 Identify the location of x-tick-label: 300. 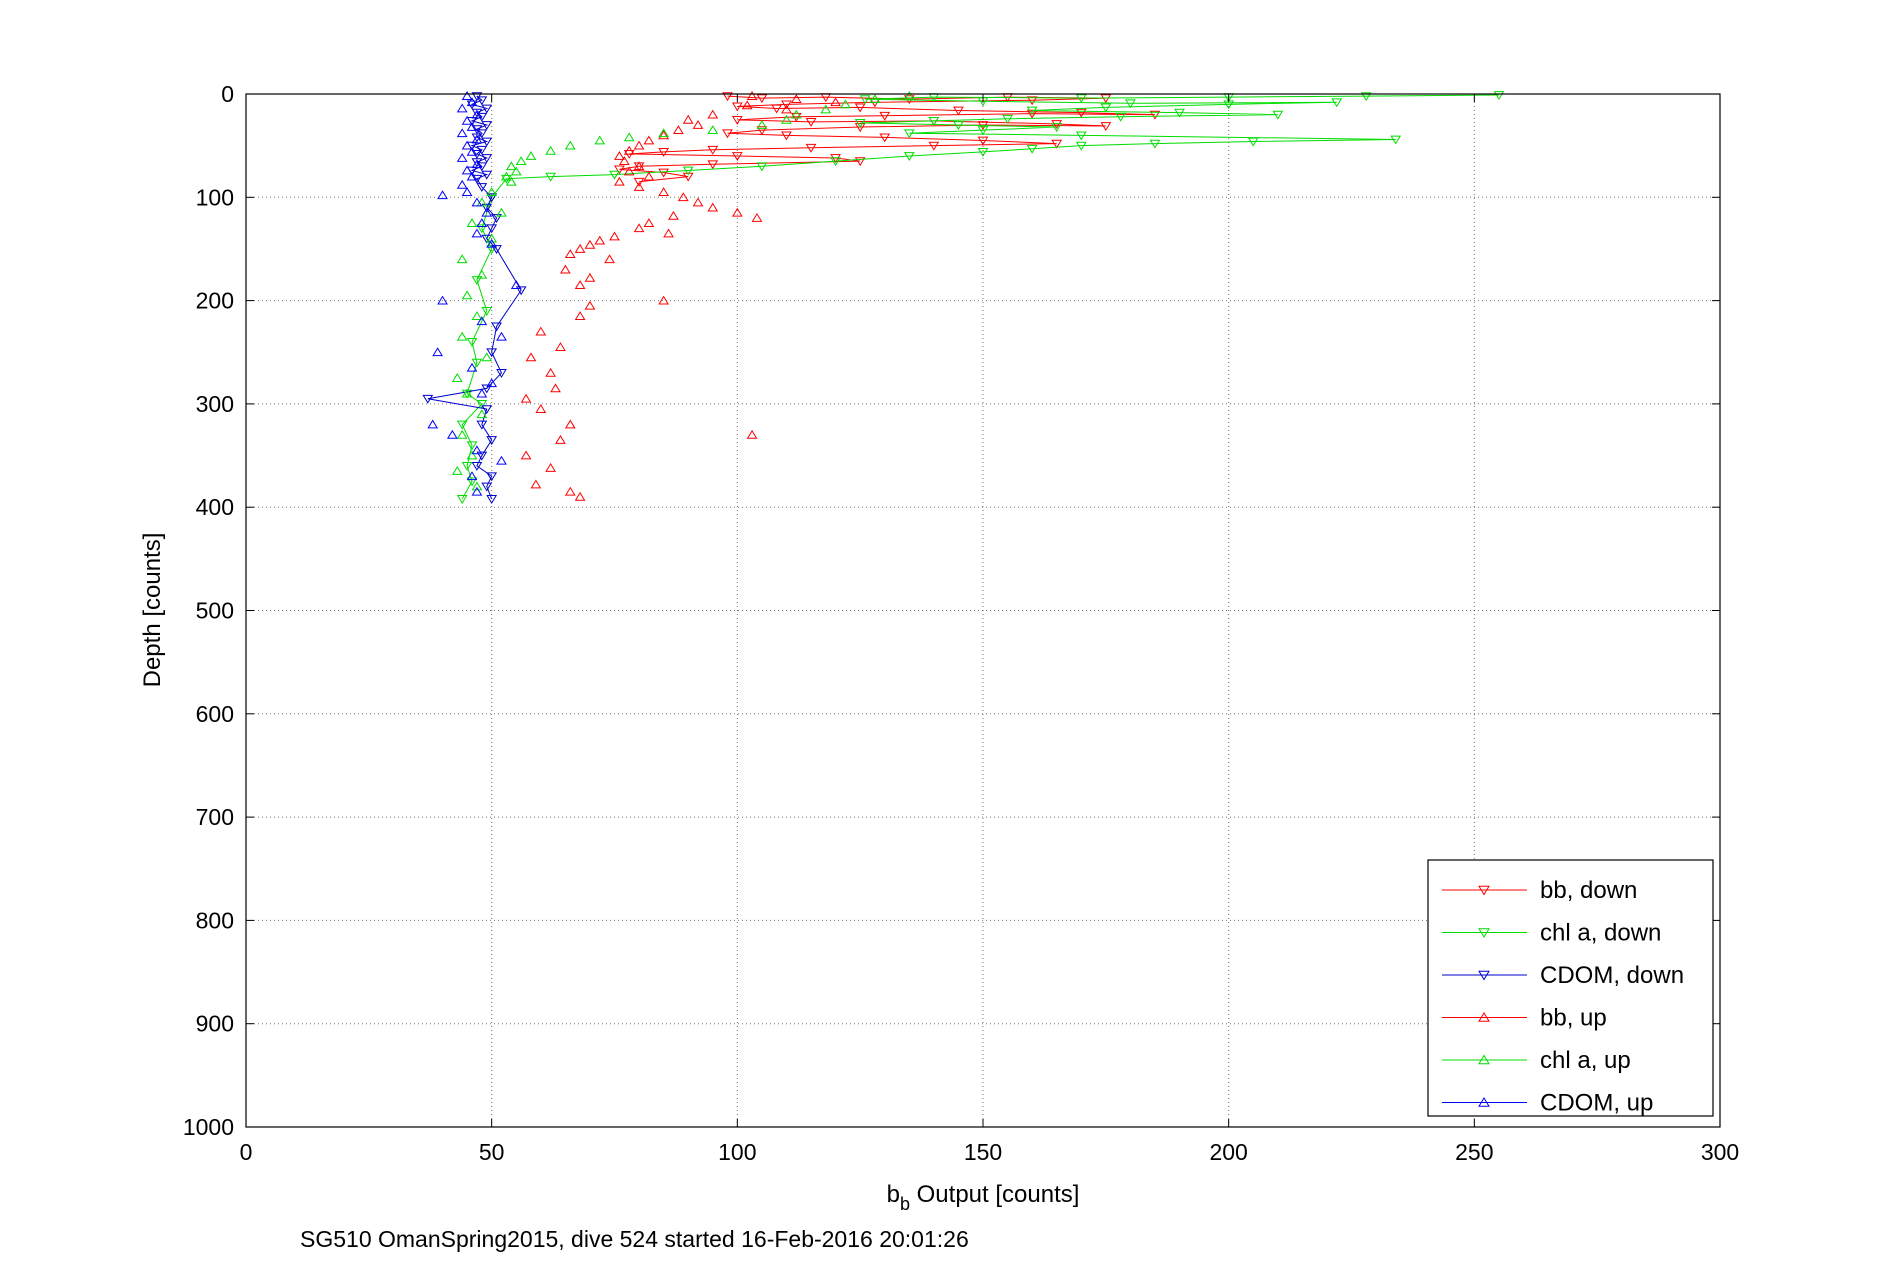
(1720, 1152).